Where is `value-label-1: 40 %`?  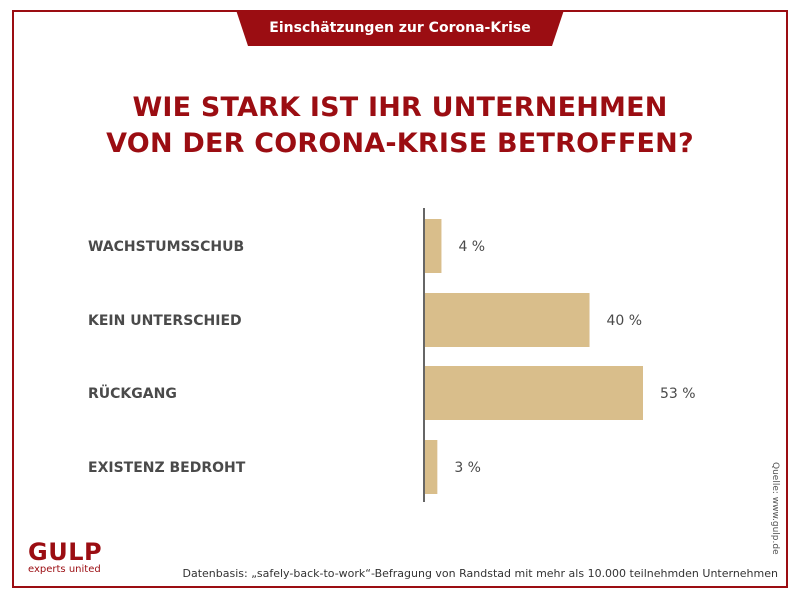 value-label-1: 40 % is located at coordinates (625, 321).